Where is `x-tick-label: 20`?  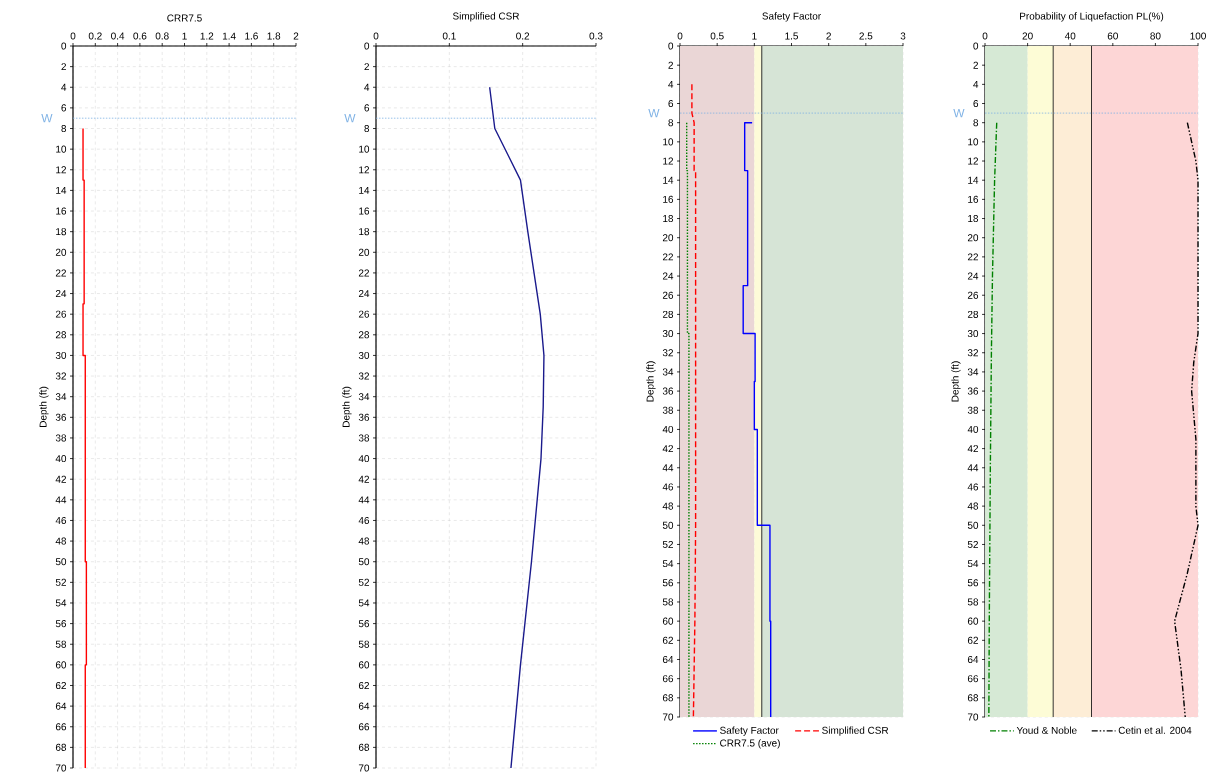 x-tick-label: 20 is located at coordinates (1027, 36).